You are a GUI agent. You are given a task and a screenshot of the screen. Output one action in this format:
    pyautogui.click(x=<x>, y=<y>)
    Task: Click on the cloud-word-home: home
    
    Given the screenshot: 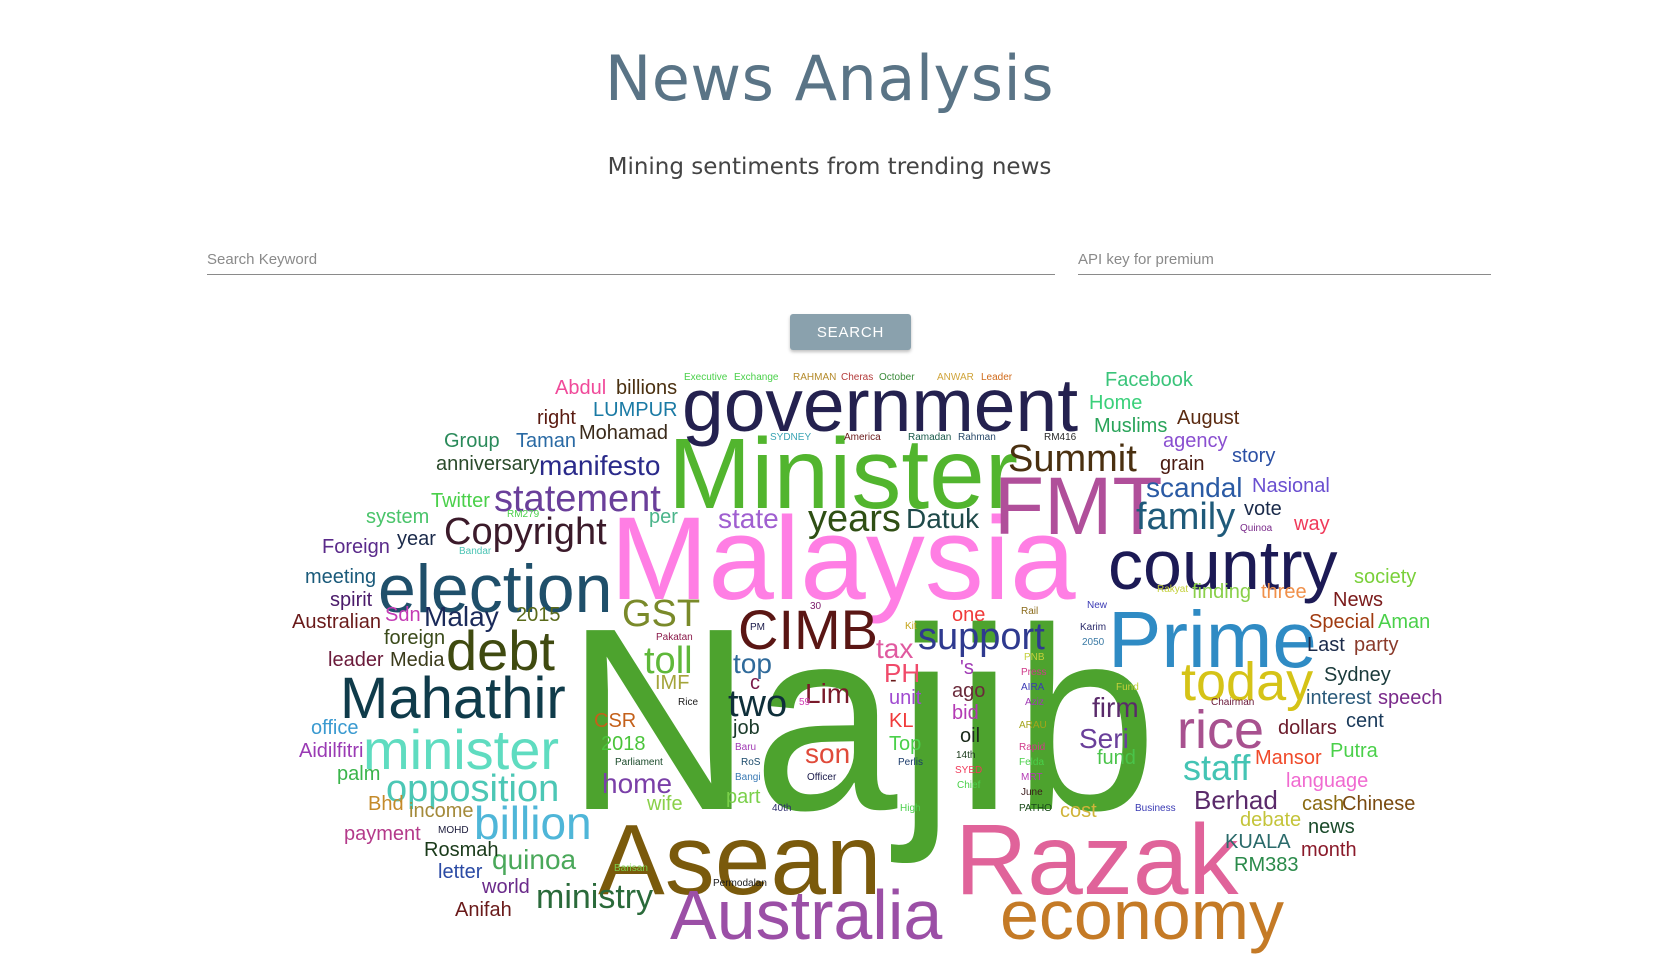 What is the action you would take?
    pyautogui.click(x=637, y=783)
    